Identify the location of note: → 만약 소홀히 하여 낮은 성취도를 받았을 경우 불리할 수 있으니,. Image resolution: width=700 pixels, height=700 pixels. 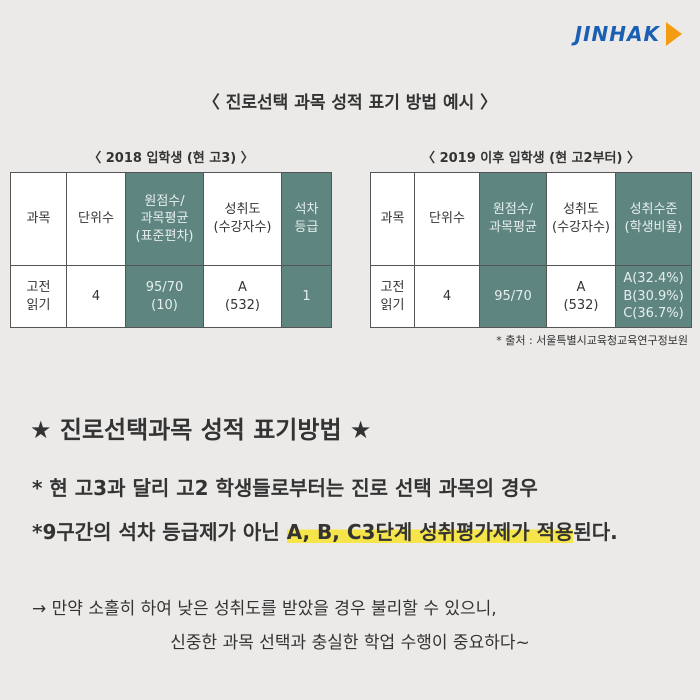
(264, 609).